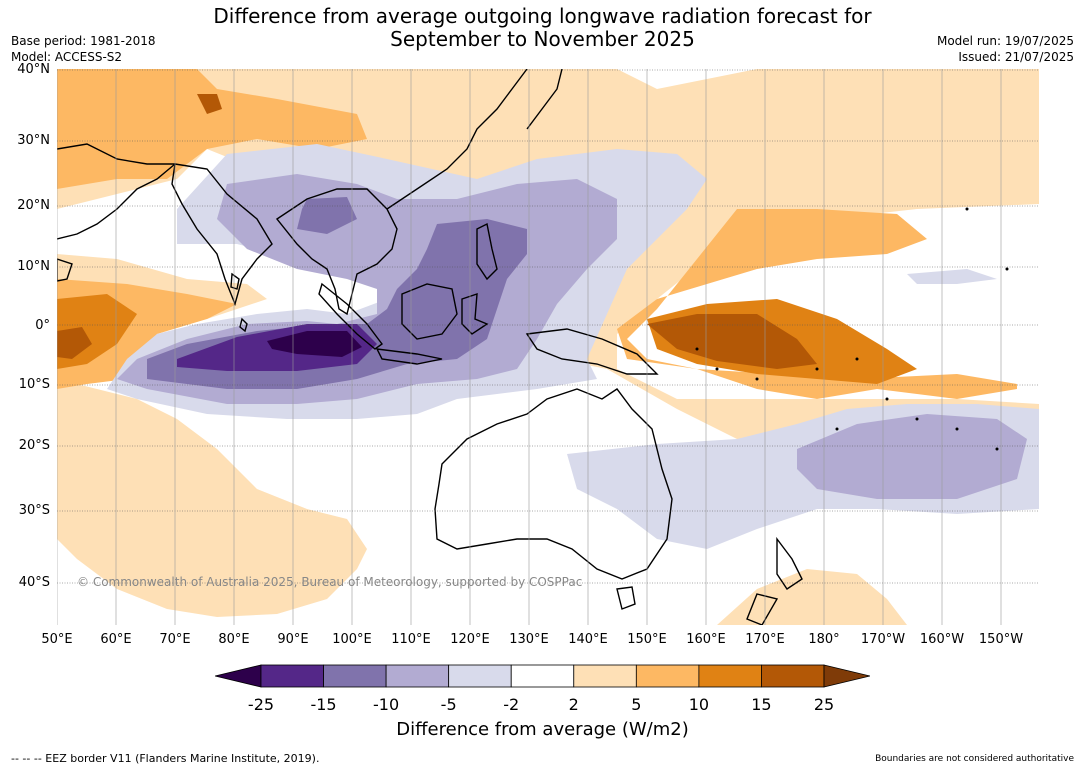 This screenshot has width=1085, height=770. Describe the element at coordinates (33, 205) in the screenshot. I see `lat-label: 20°N` at that location.